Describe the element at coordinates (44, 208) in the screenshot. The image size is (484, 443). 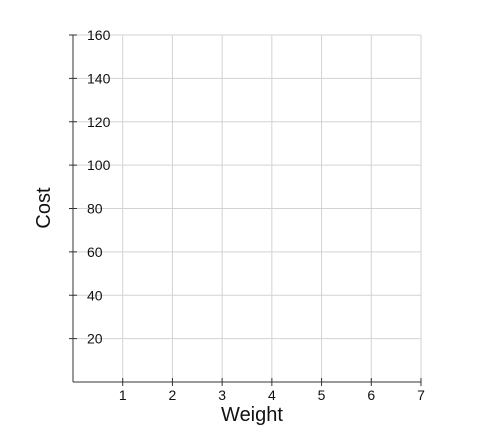
I see `y-axis-title: Cost` at that location.